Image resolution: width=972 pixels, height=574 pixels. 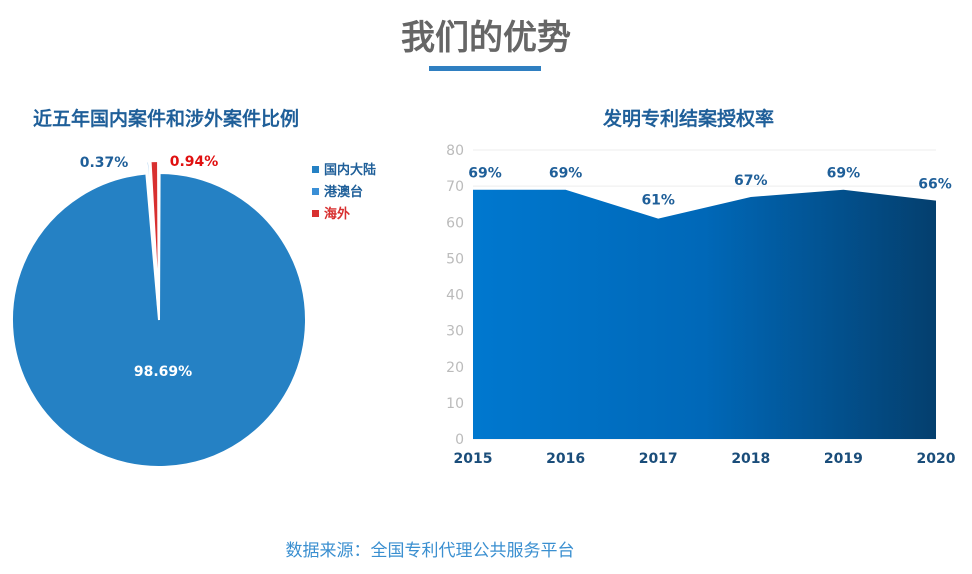 I want to click on x-tick-5: 2020, so click(x=936, y=459).